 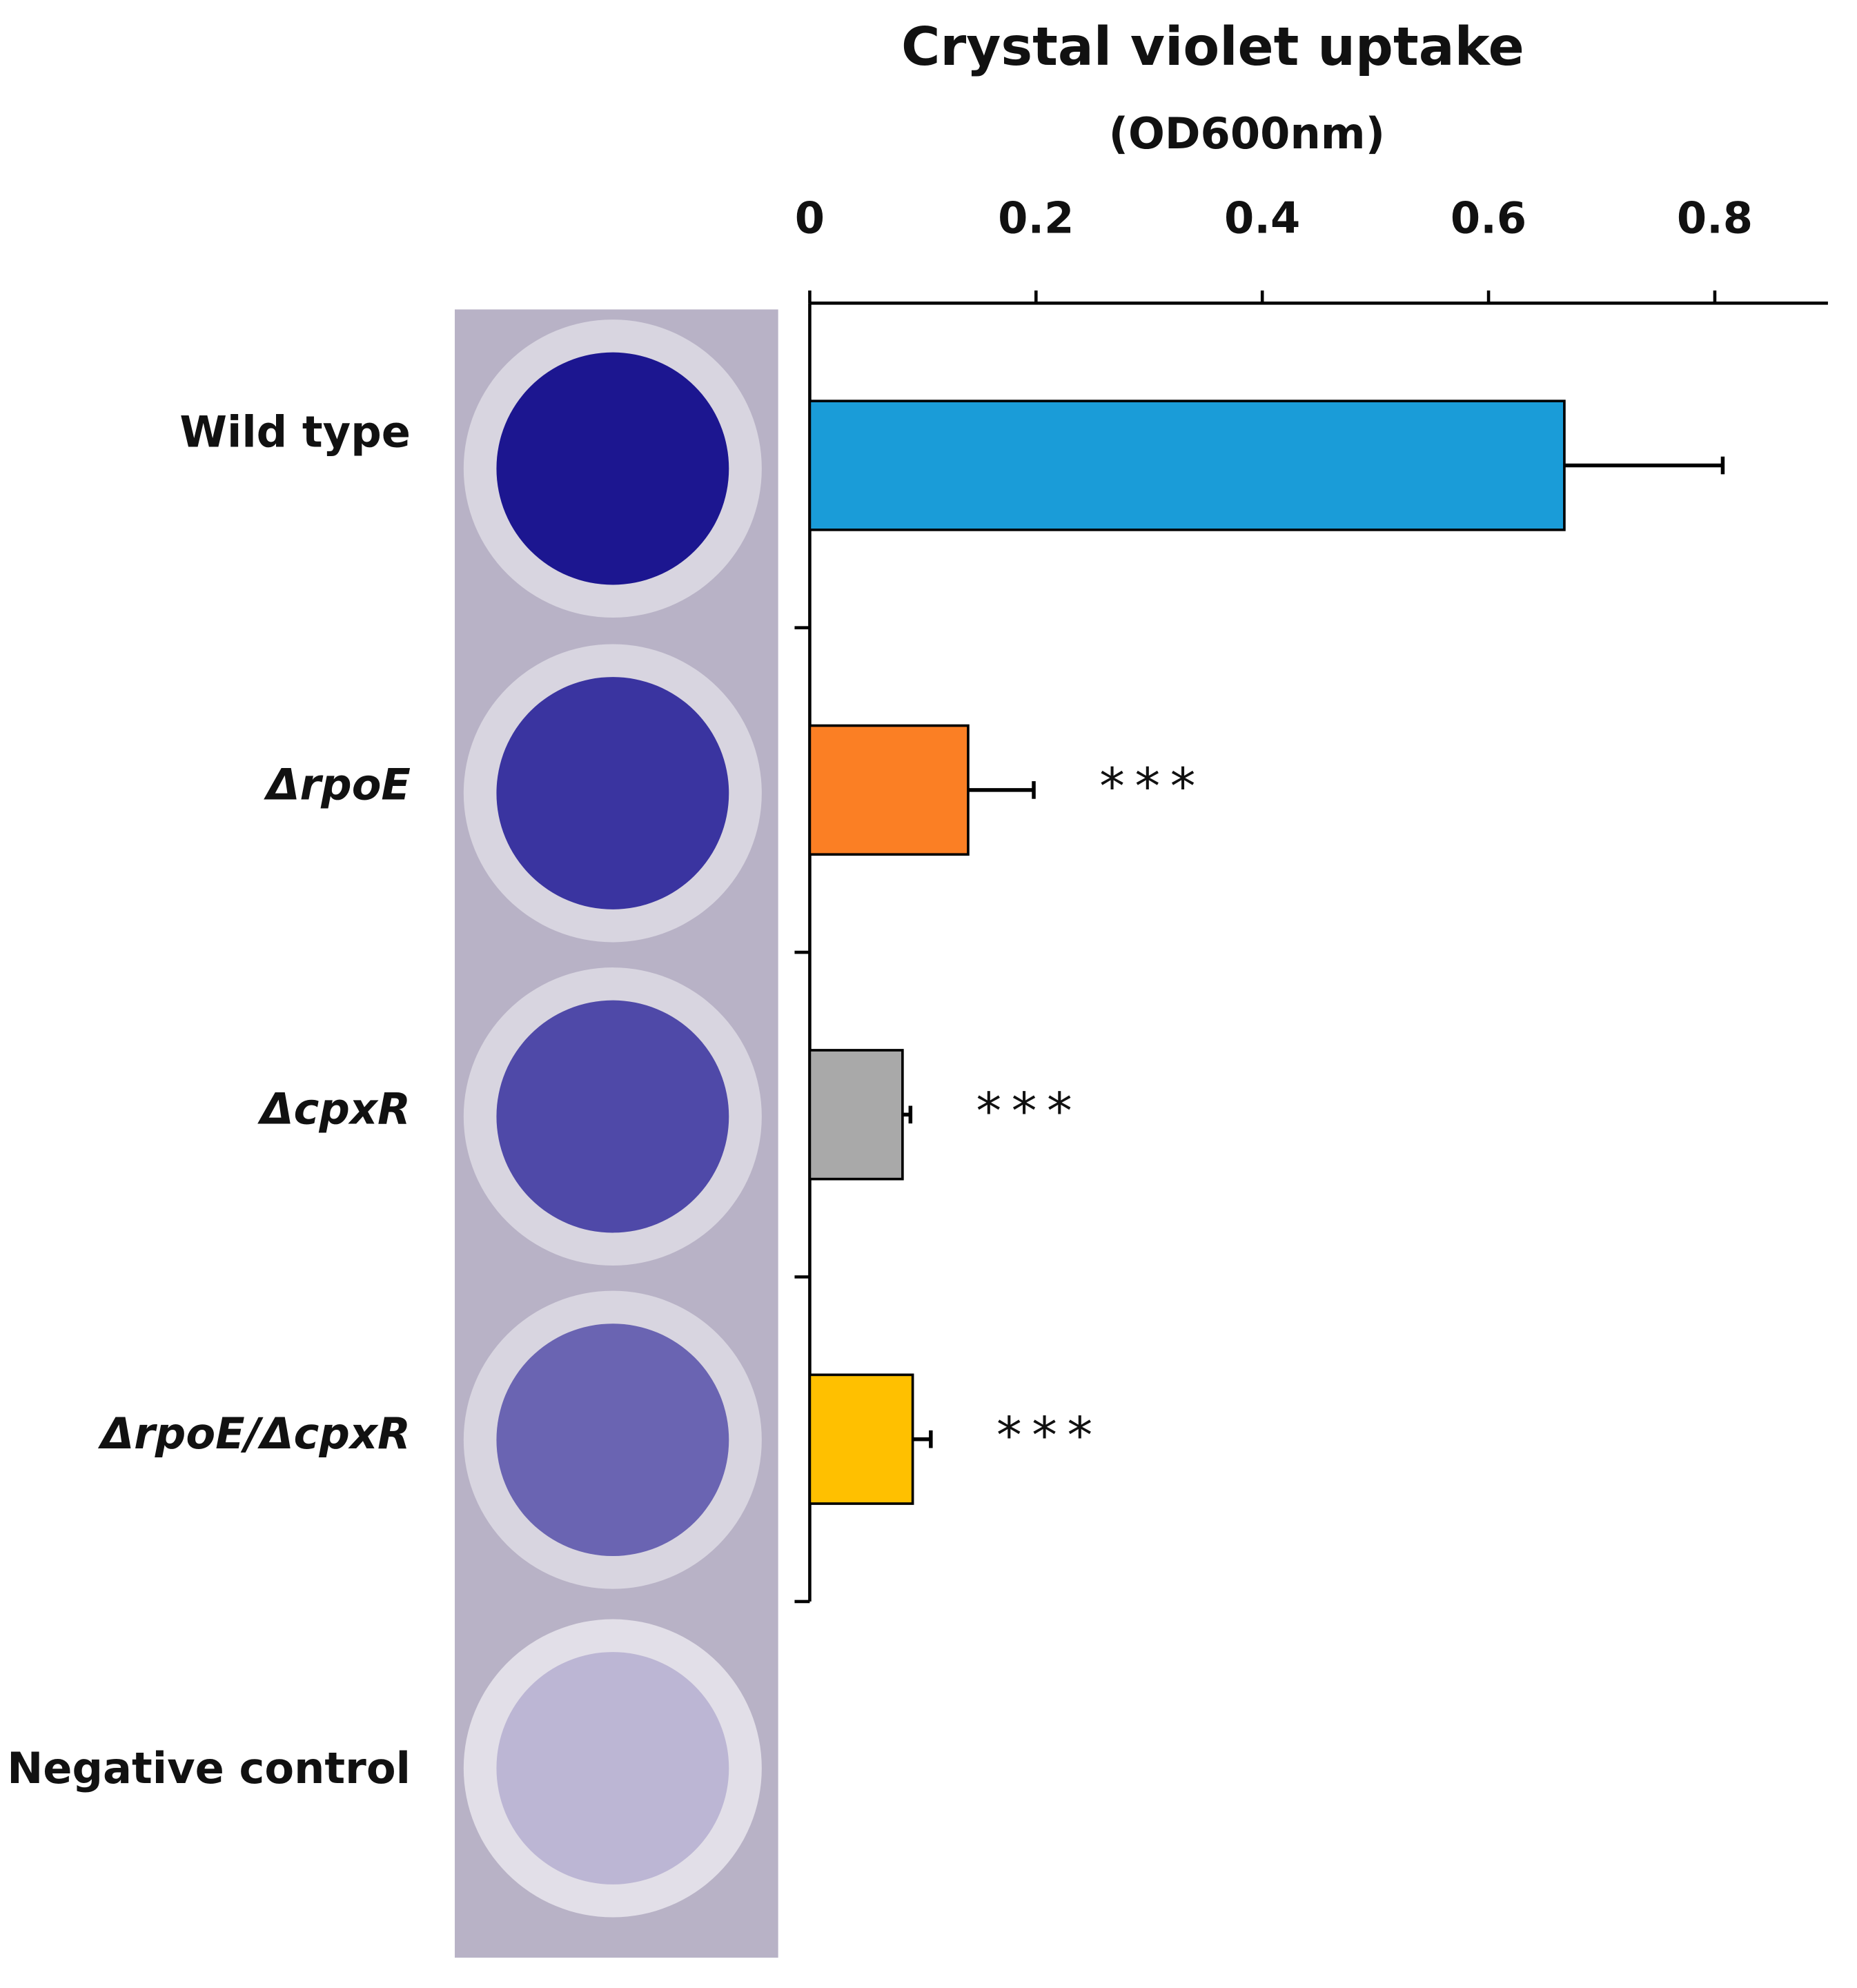 What do you see at coordinates (1212, 47) in the screenshot?
I see `chart-title: Crystal violet uptake` at bounding box center [1212, 47].